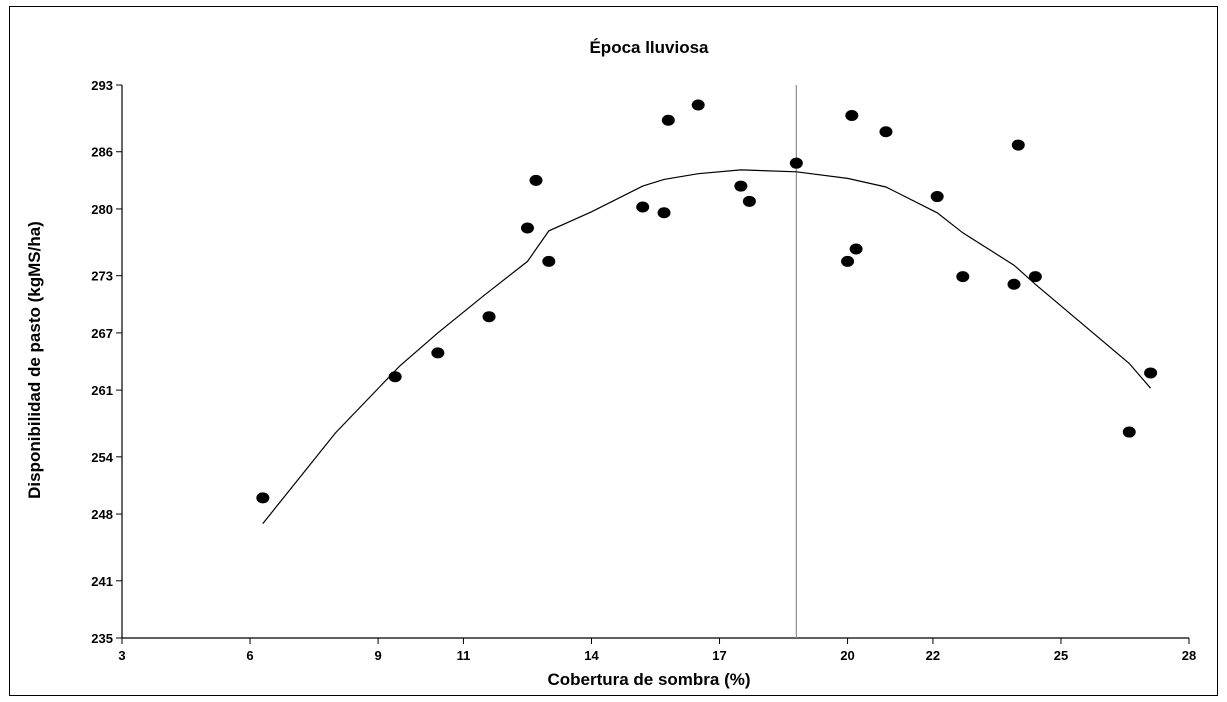 The height and width of the screenshot is (702, 1227). Describe the element at coordinates (102, 85) in the screenshot. I see `y-tick-label: 293` at that location.